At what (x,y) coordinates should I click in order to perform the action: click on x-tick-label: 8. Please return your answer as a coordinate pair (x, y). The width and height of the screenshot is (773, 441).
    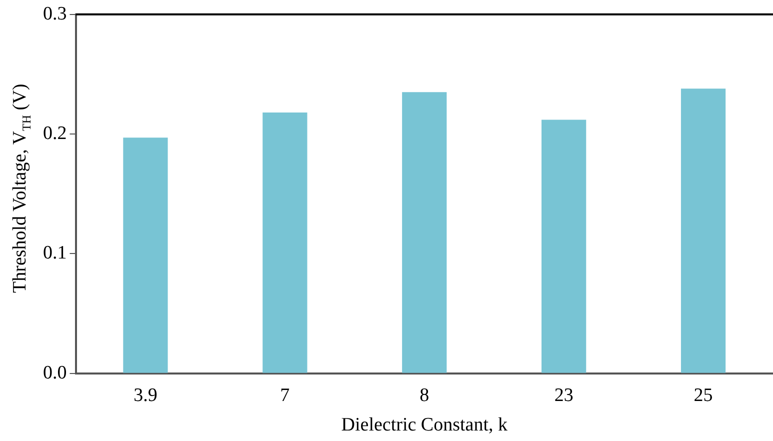
    Looking at the image, I should click on (425, 395).